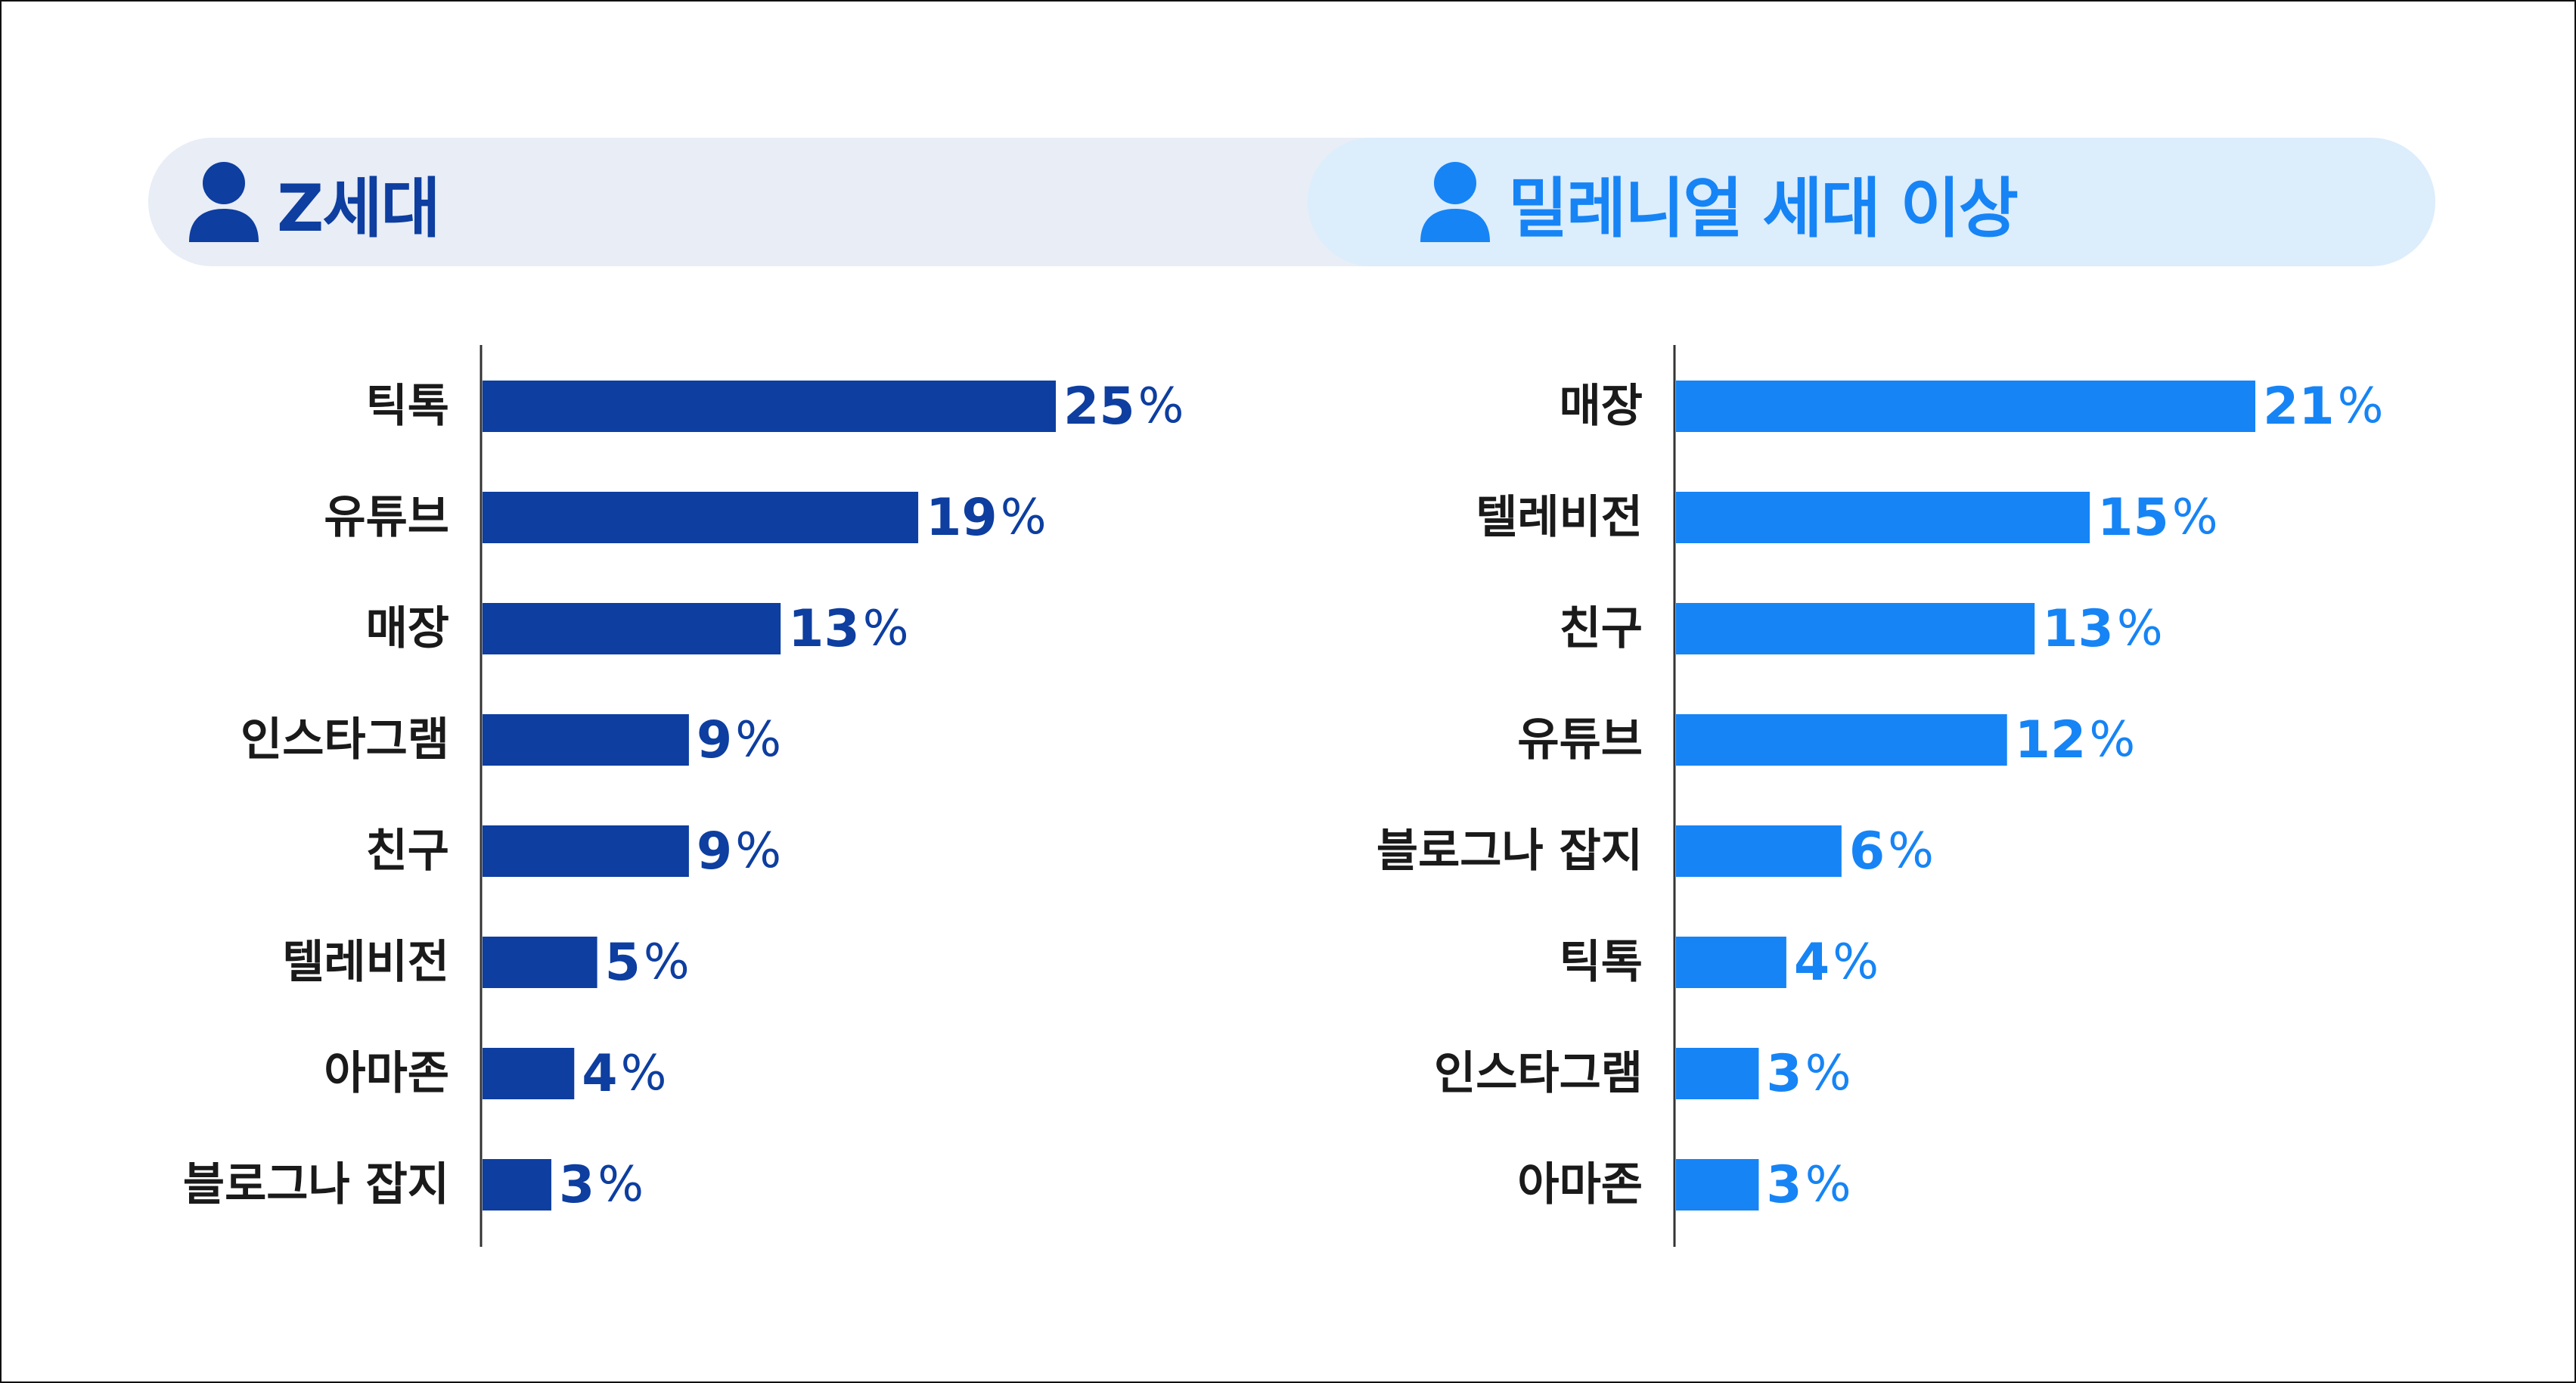 The image size is (2576, 1383). What do you see at coordinates (986, 518) in the screenshot?
I see `value-label: 19%` at bounding box center [986, 518].